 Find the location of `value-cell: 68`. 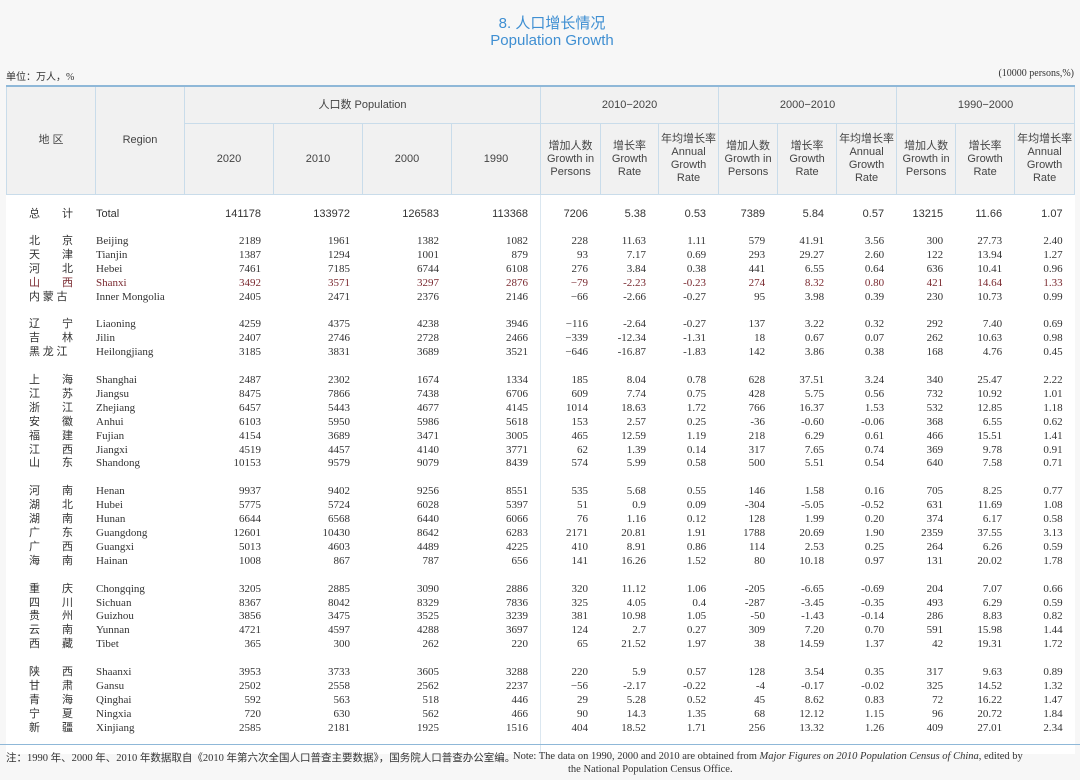

value-cell: 68 is located at coordinates (748, 714).